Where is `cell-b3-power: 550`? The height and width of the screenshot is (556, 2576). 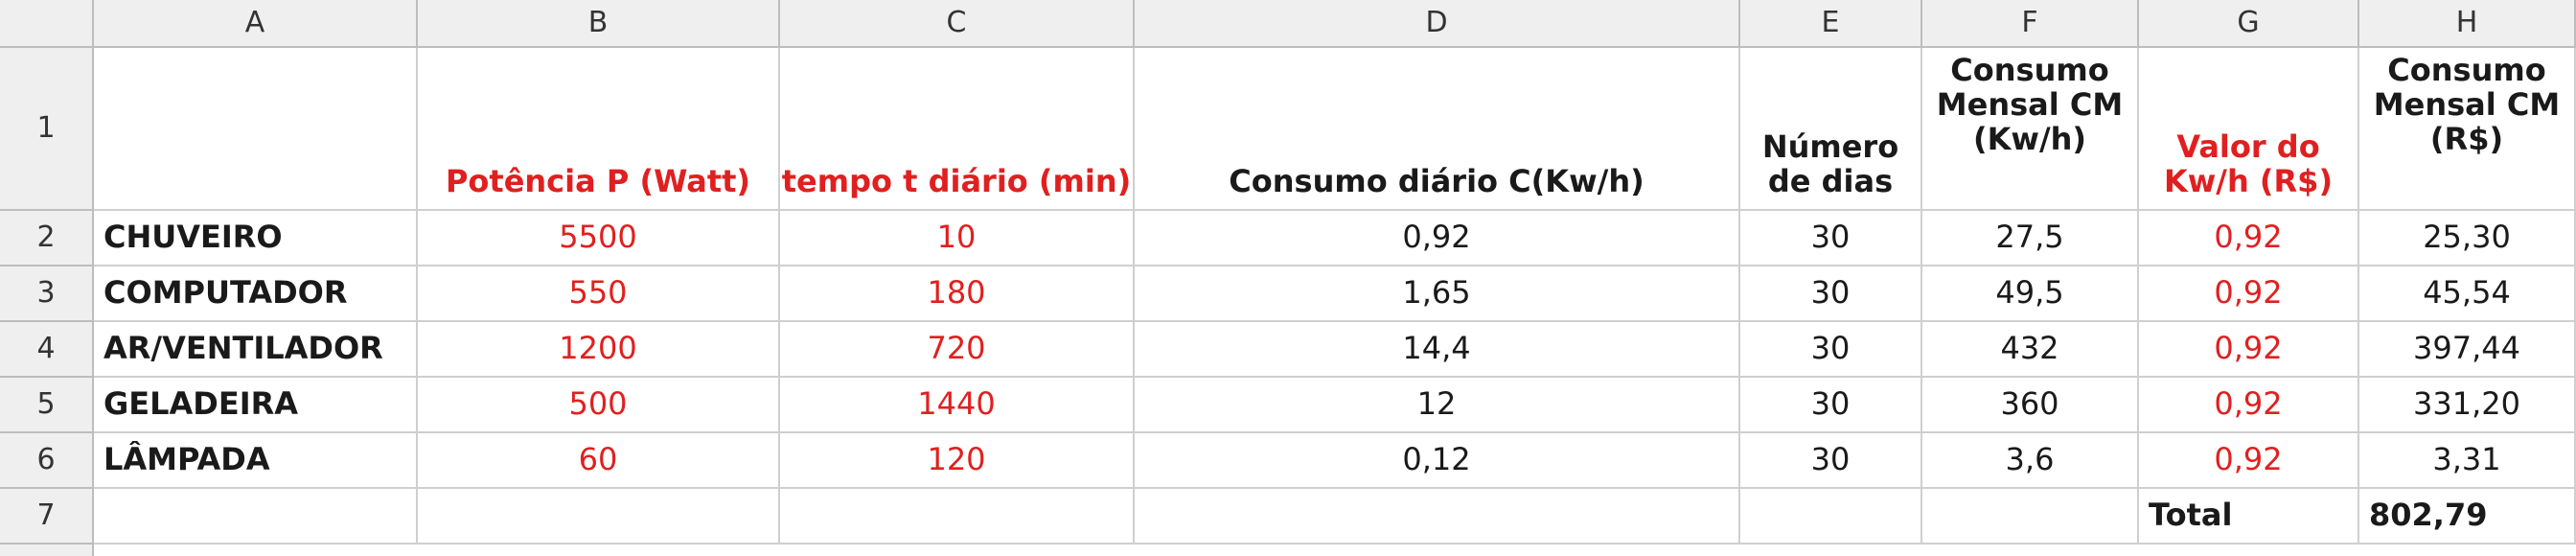 cell-b3-power: 550 is located at coordinates (599, 294).